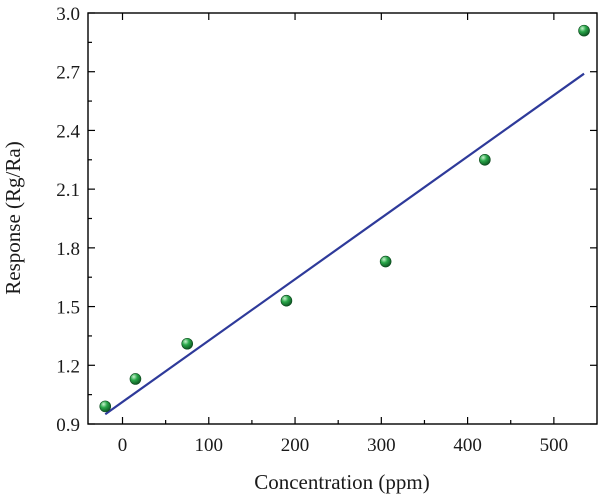  I want to click on y-tick-label: 0.9, so click(68, 425).